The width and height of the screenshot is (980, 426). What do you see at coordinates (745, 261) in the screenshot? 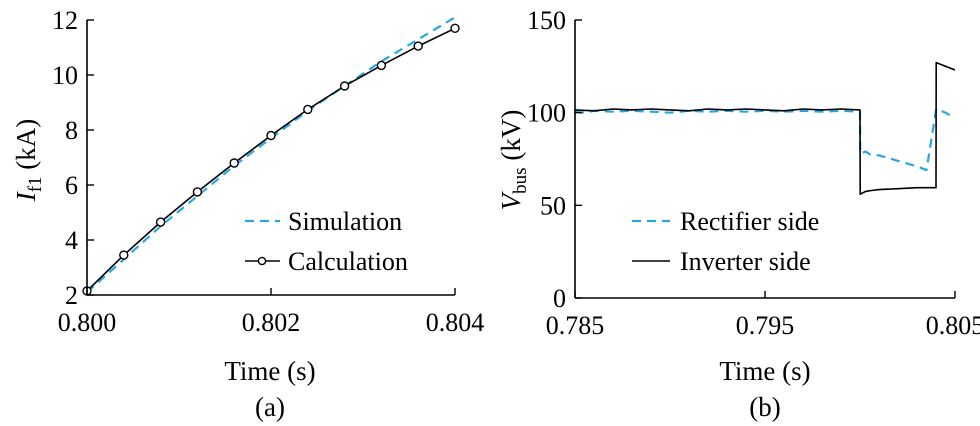
I see `legend-inverter-label: Inverter side` at bounding box center [745, 261].